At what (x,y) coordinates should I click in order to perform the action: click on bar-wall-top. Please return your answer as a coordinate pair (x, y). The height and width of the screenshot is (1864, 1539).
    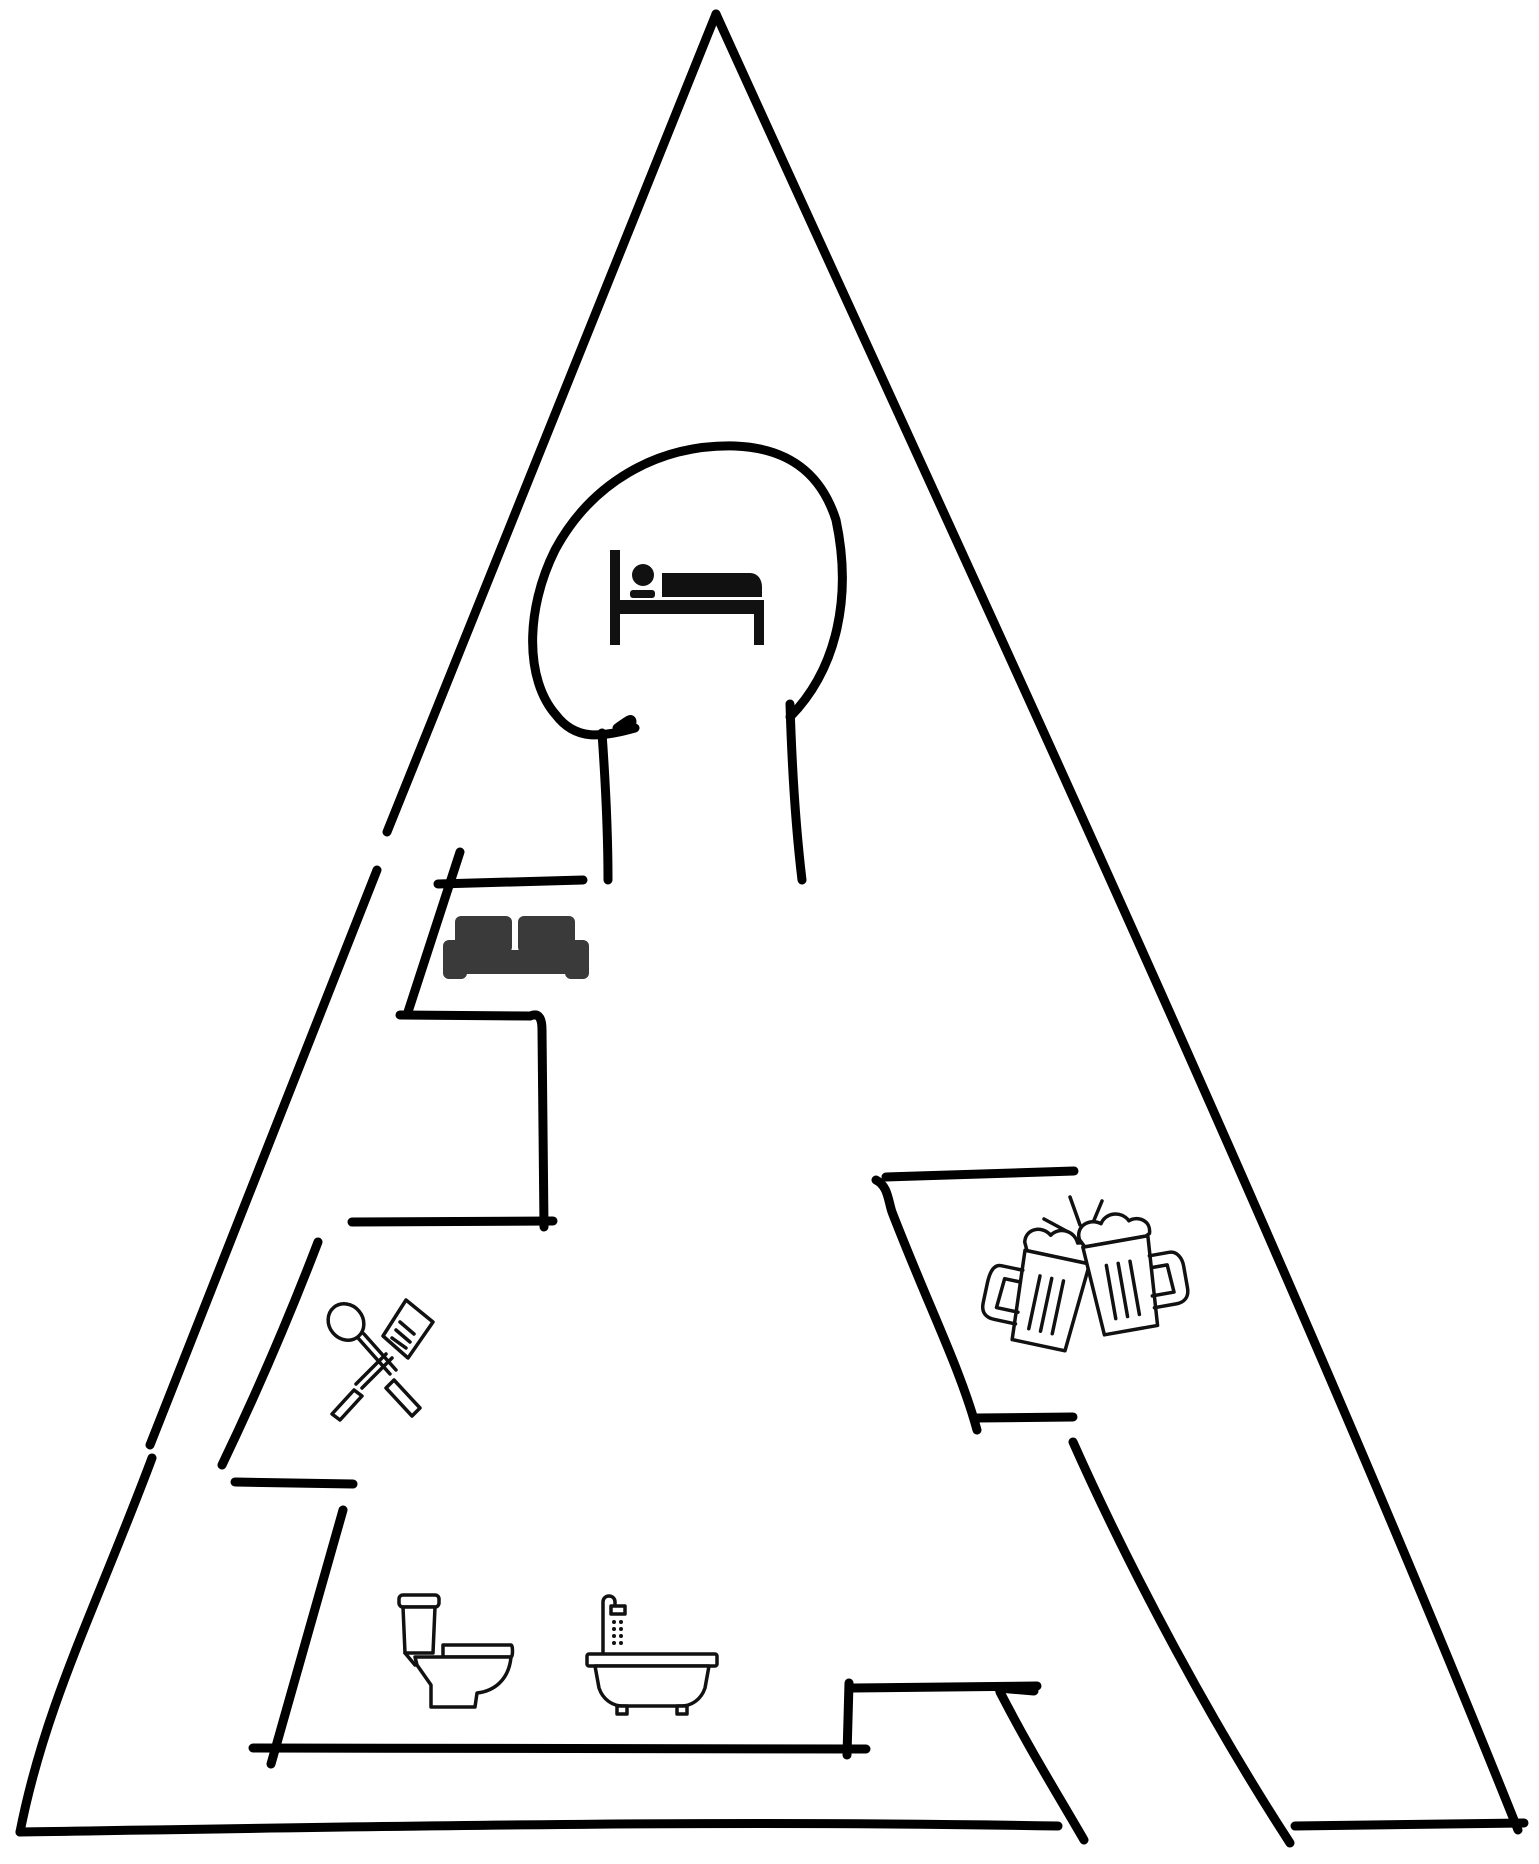
    Looking at the image, I should click on (980, 1174).